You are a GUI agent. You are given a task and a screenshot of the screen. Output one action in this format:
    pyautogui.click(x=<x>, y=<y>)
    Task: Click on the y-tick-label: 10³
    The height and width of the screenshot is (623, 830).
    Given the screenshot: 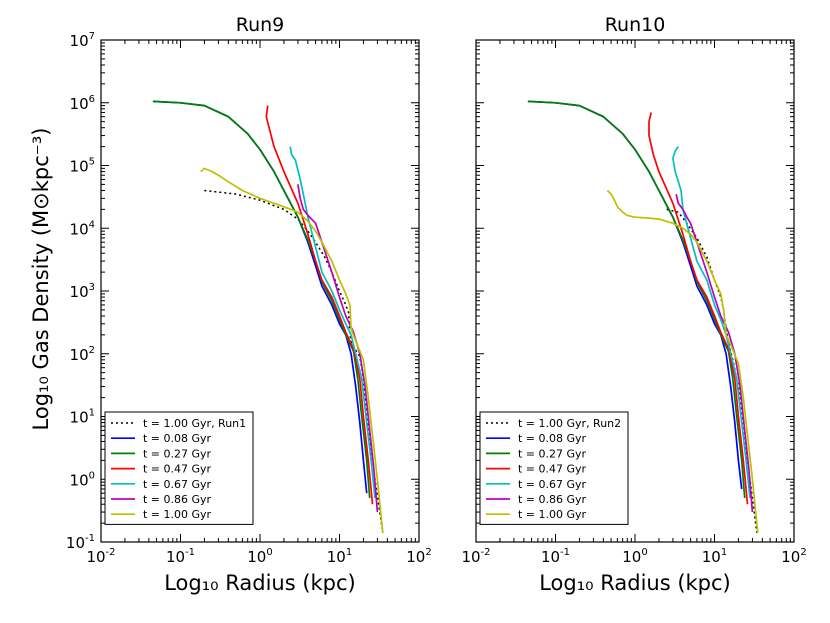 What is the action you would take?
    pyautogui.click(x=82, y=291)
    